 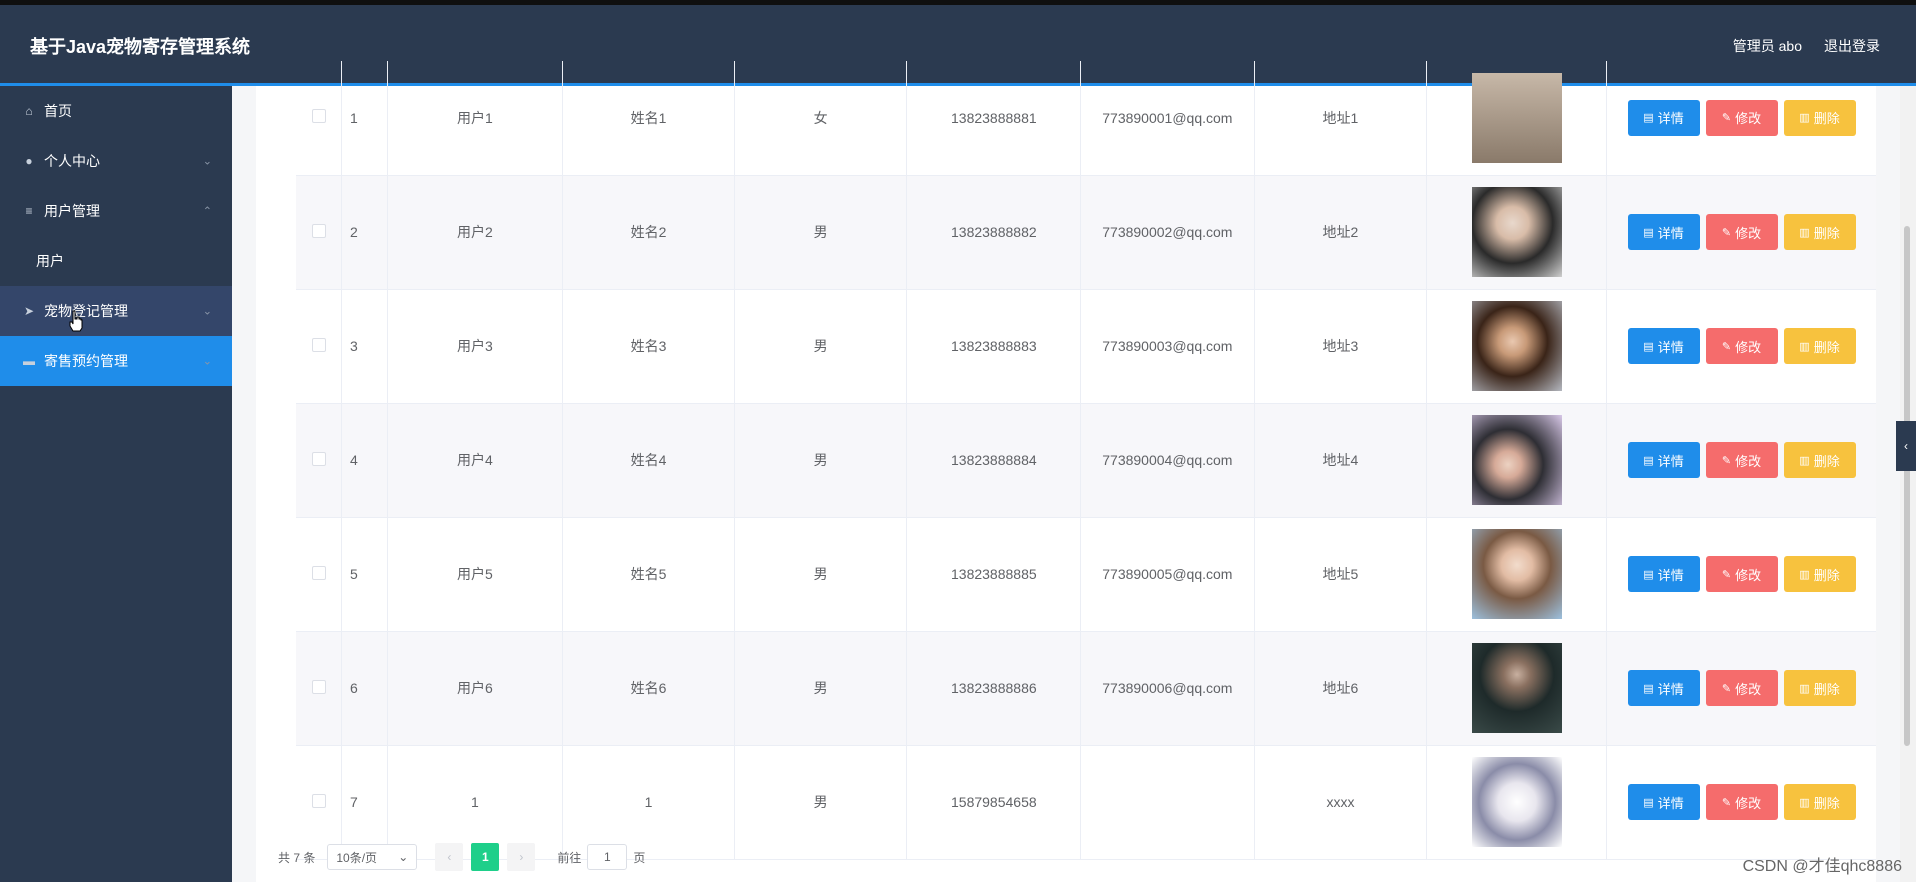 What do you see at coordinates (1167, 574) in the screenshot?
I see `cell-email: 773890005@qq.com` at bounding box center [1167, 574].